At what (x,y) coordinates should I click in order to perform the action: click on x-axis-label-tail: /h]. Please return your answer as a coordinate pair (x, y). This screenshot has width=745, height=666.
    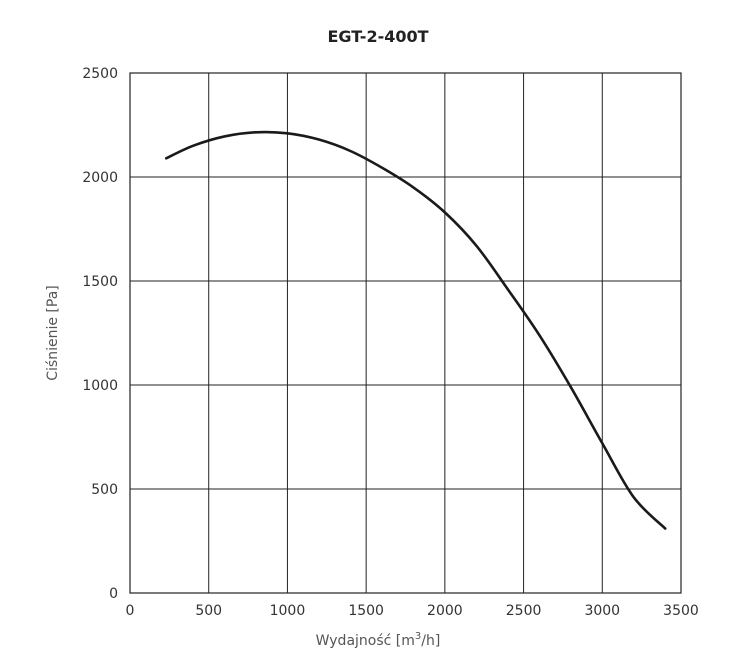
    Looking at the image, I should click on (430, 641).